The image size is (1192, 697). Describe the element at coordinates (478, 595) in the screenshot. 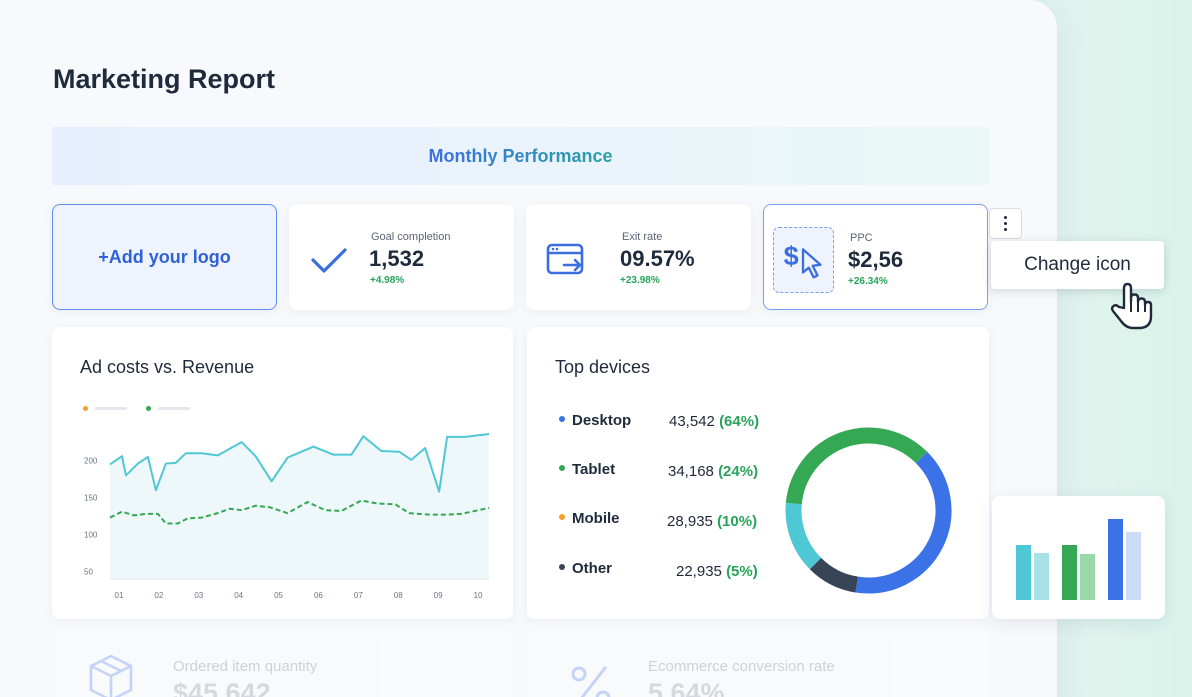

I see `x-tick-label: 10` at that location.